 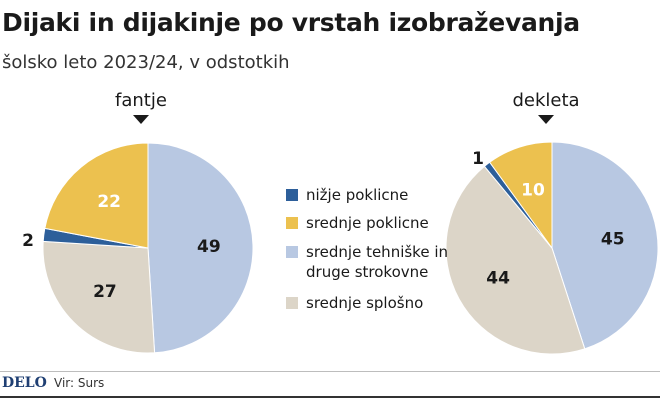 What do you see at coordinates (209, 247) in the screenshot?
I see `slice-label-fantje-srednje_tehniske: 49` at bounding box center [209, 247].